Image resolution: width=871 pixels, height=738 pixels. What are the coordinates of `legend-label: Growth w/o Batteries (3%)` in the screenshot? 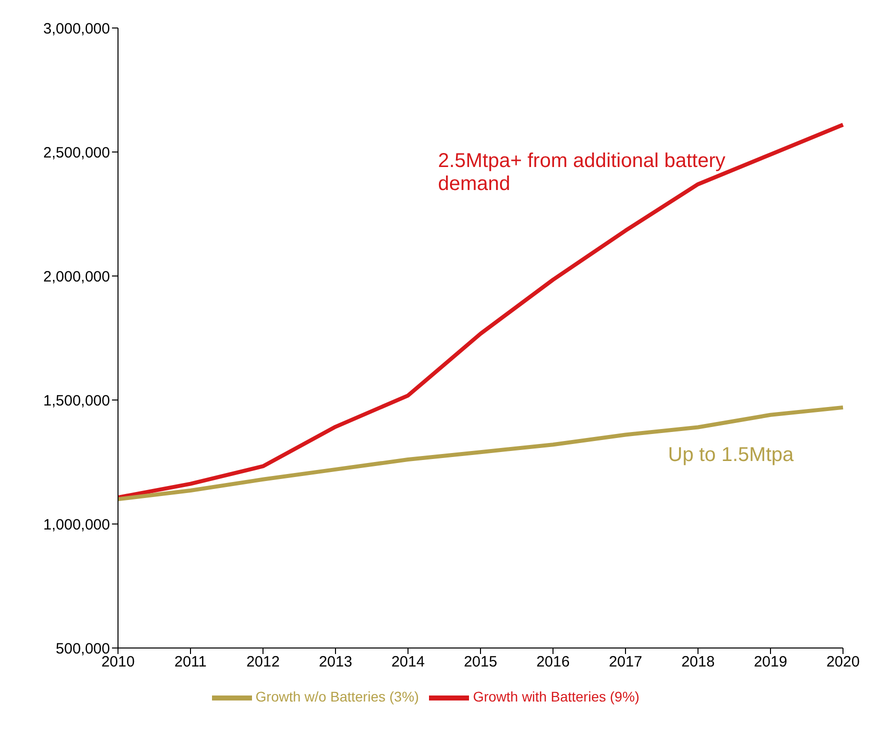 It's located at (337, 696).